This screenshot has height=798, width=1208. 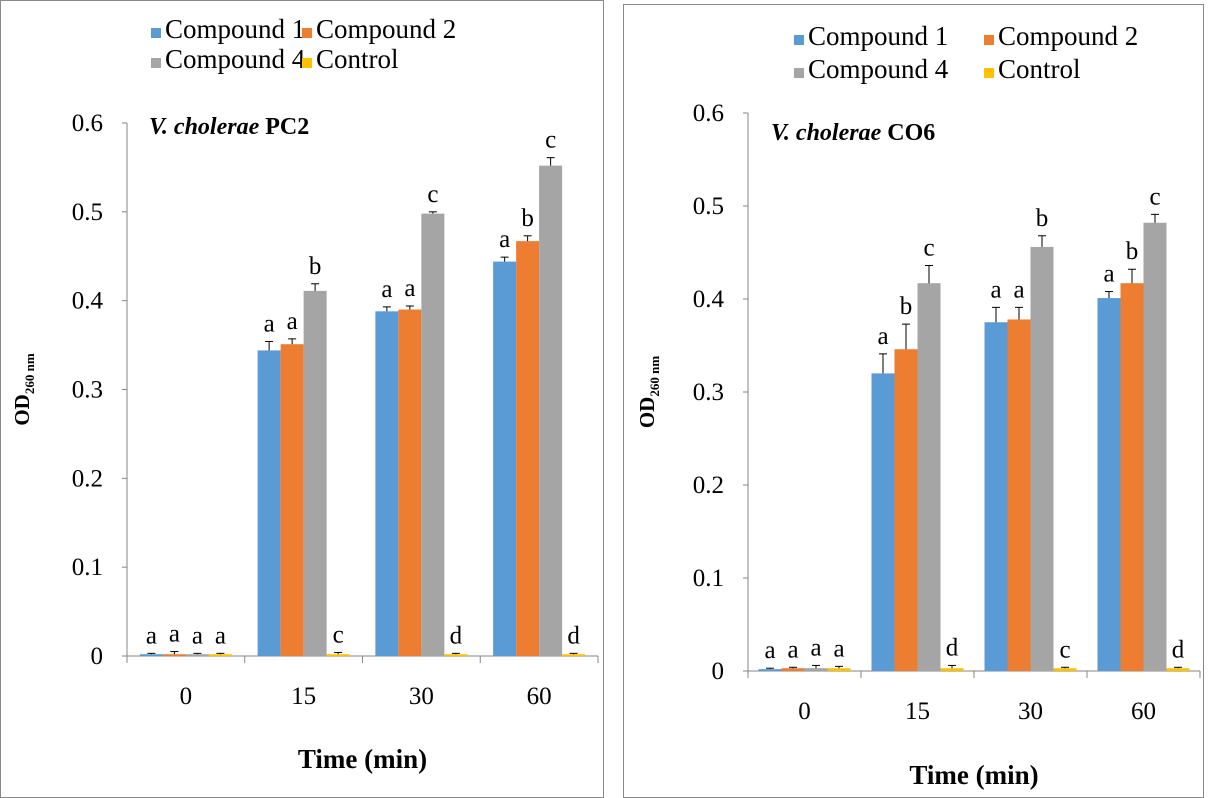 I want to click on legend-item: Compound 1, so click(x=871, y=36).